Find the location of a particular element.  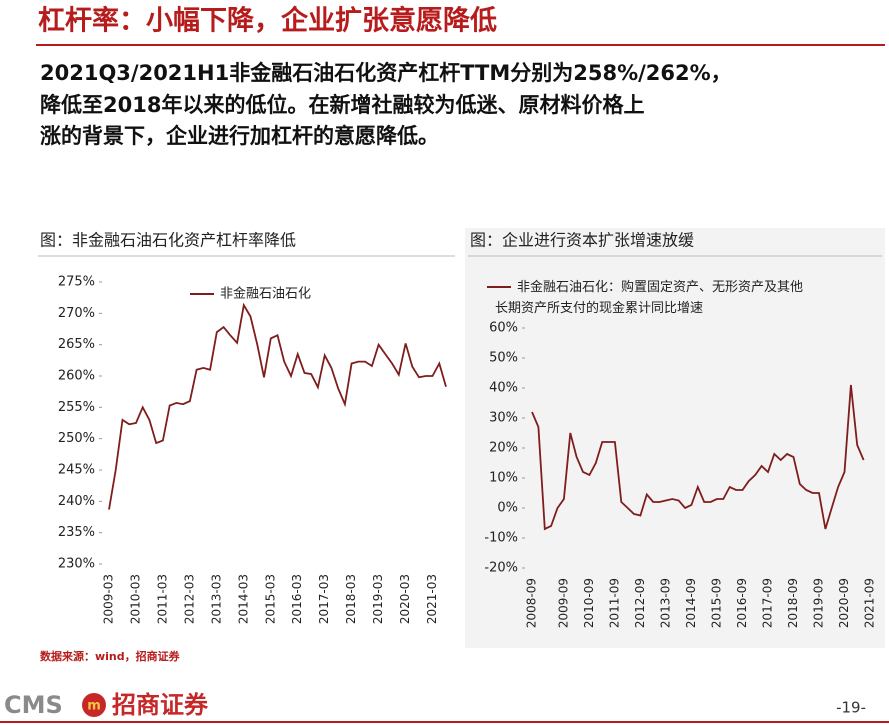

y-tick-label: 240% is located at coordinates (76, 501).